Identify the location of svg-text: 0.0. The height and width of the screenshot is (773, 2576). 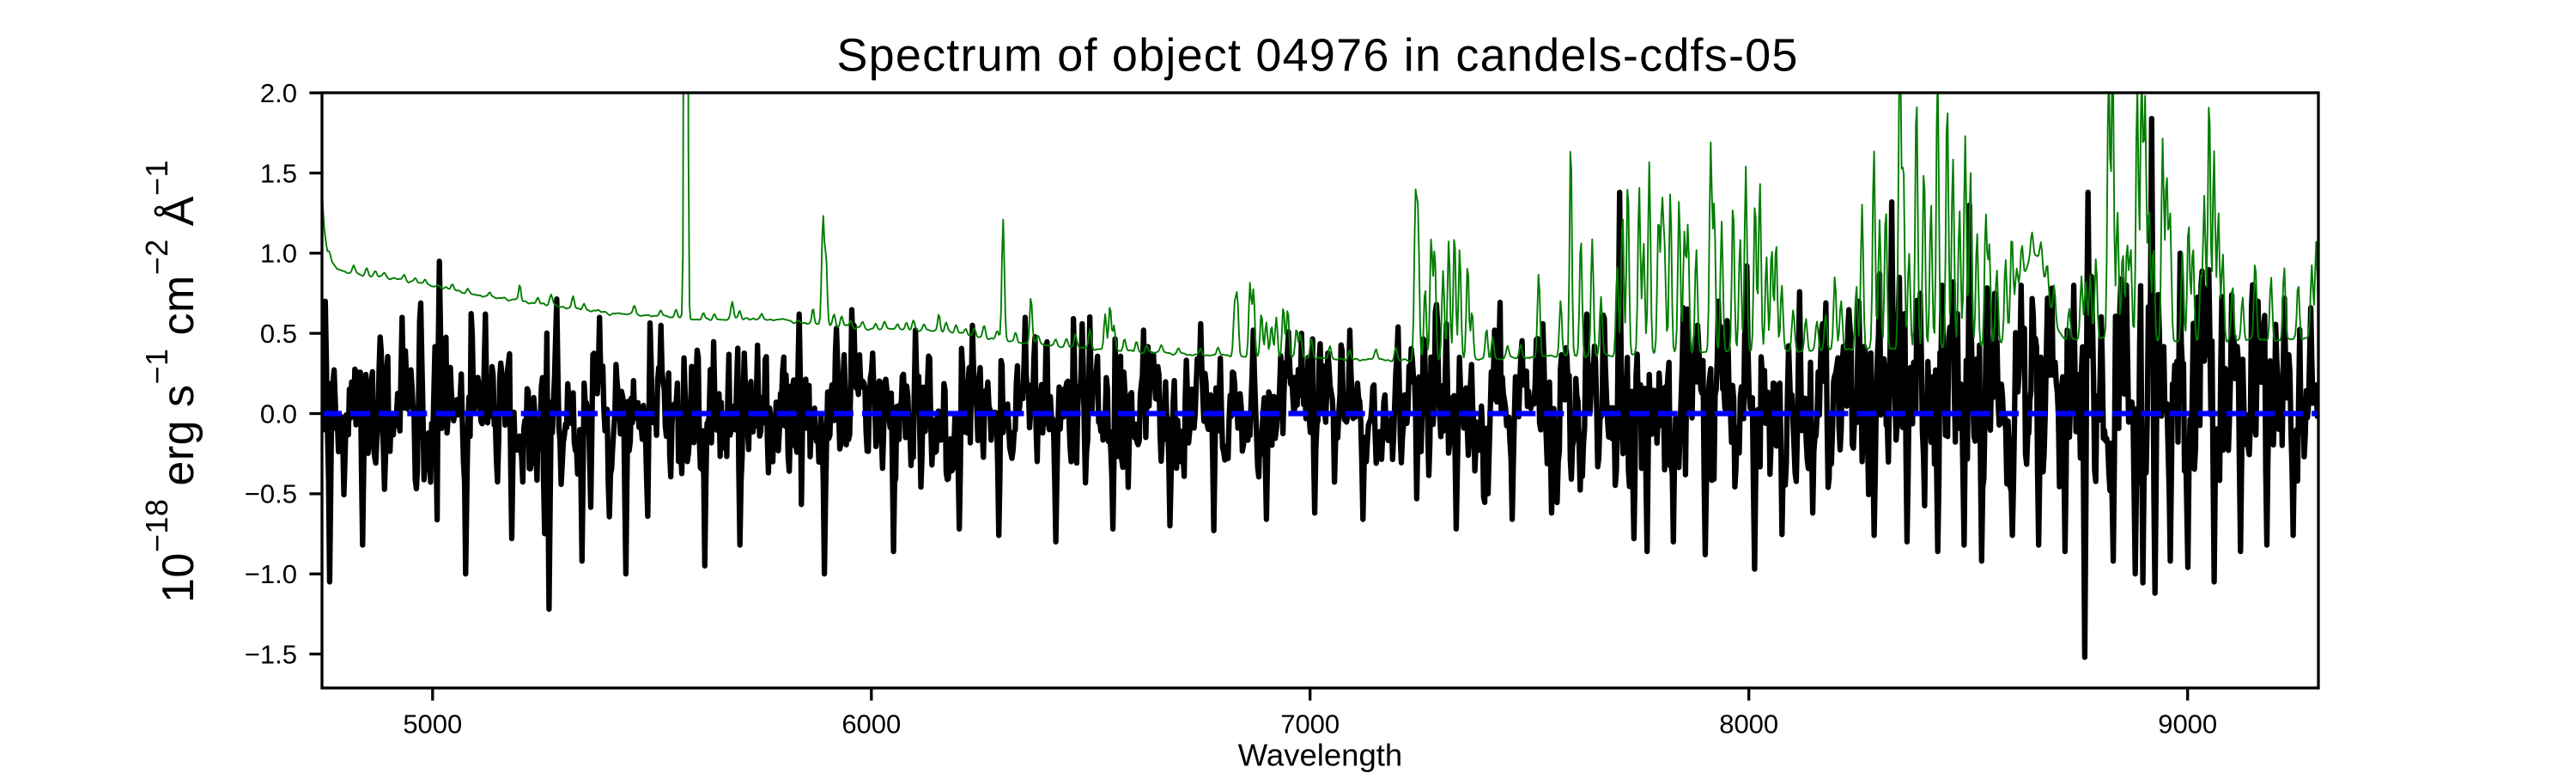
(279, 414).